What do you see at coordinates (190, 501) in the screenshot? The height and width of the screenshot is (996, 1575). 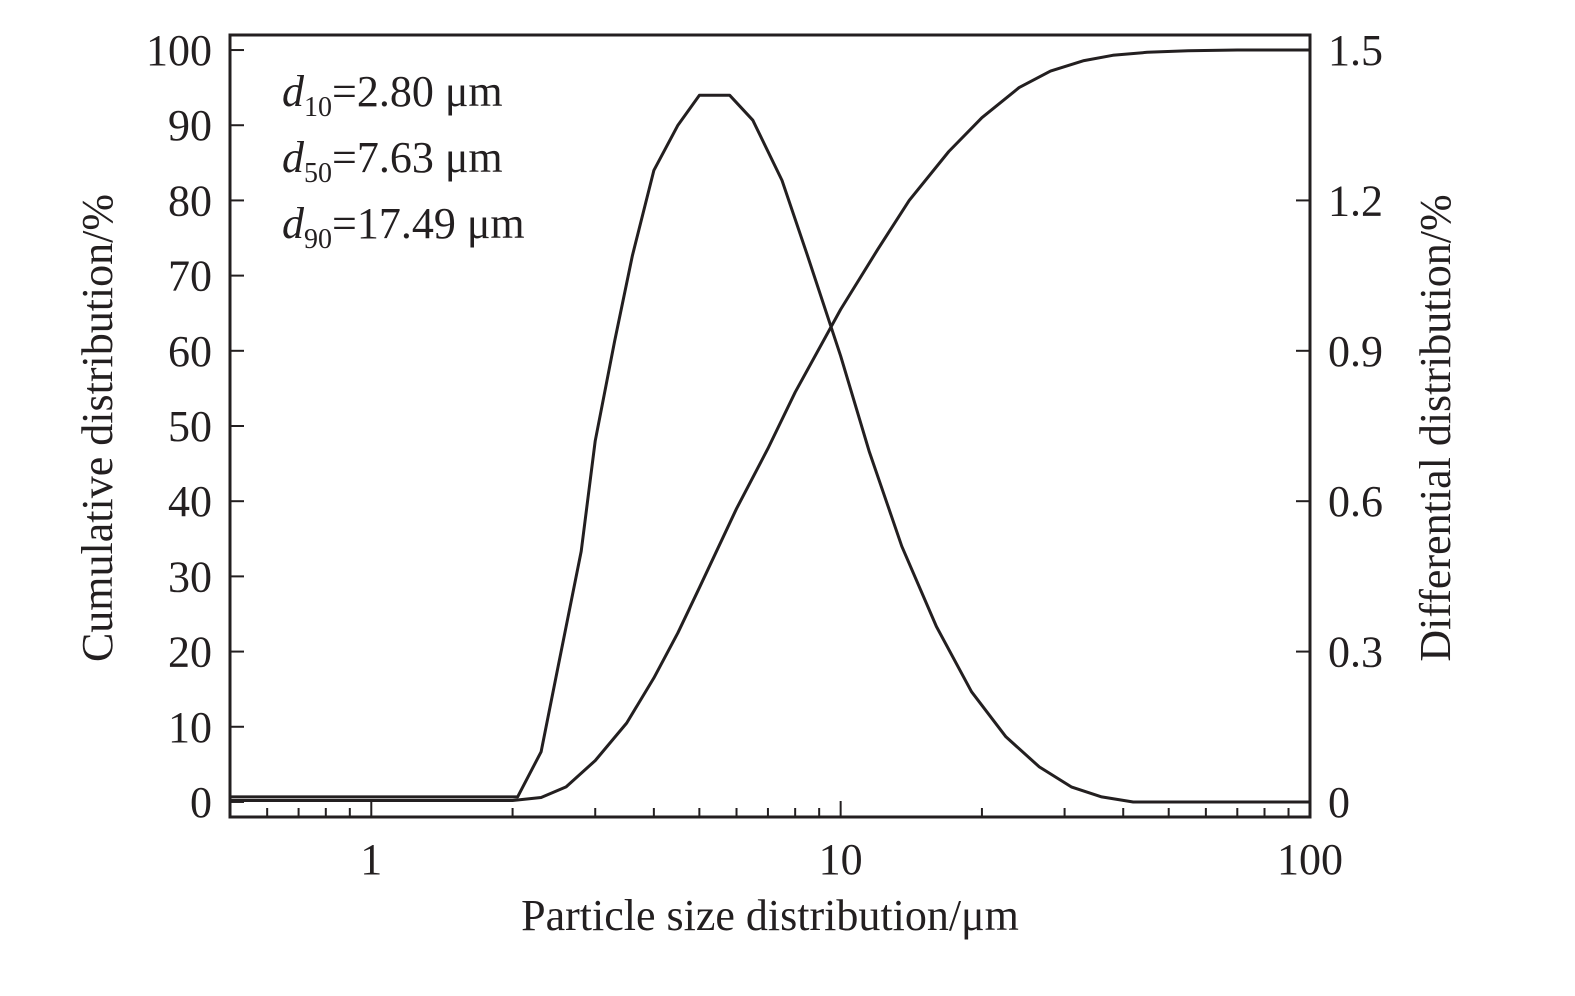 I see `left-y-tick-label: 40` at bounding box center [190, 501].